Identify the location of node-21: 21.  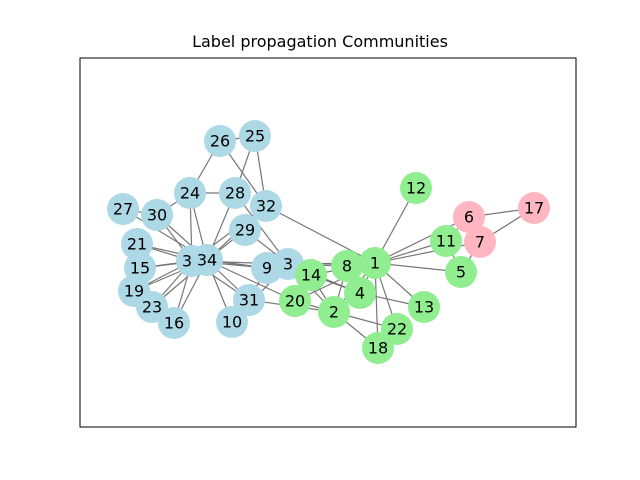
(137, 244).